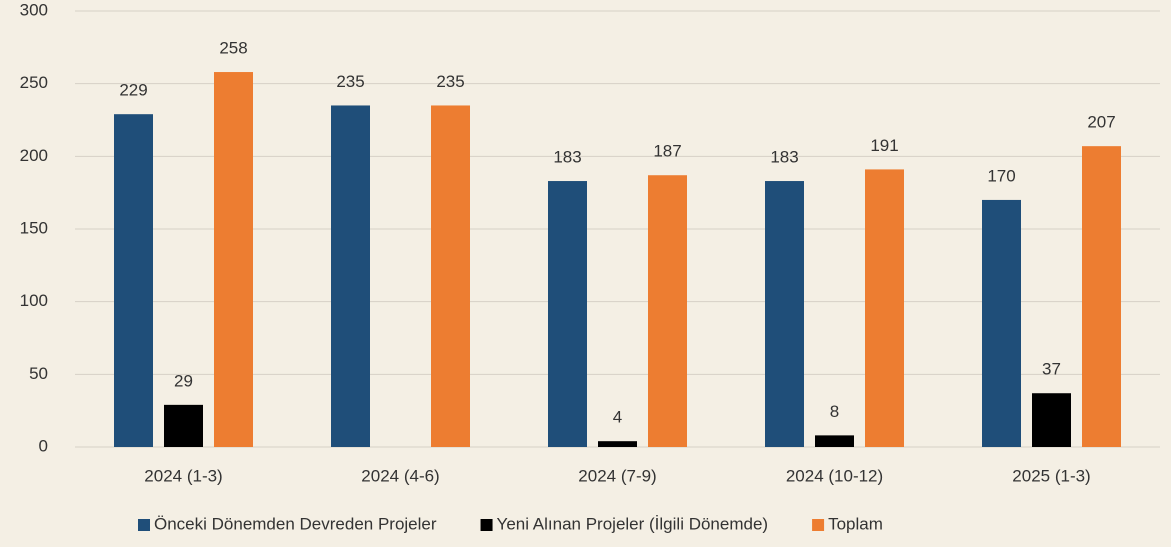 The height and width of the screenshot is (547, 1171). Describe the element at coordinates (1101, 122) in the screenshot. I see `value-label: 207` at that location.